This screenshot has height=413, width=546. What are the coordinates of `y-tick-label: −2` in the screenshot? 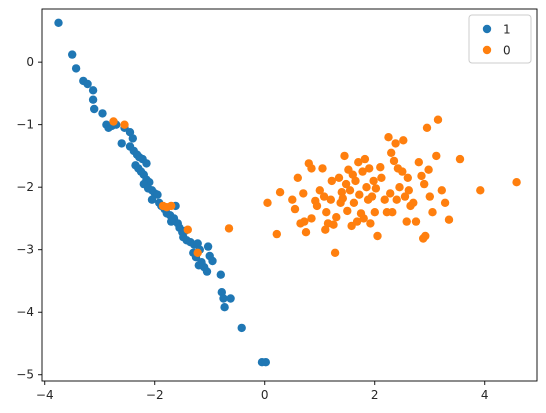 It's located at (25, 187).